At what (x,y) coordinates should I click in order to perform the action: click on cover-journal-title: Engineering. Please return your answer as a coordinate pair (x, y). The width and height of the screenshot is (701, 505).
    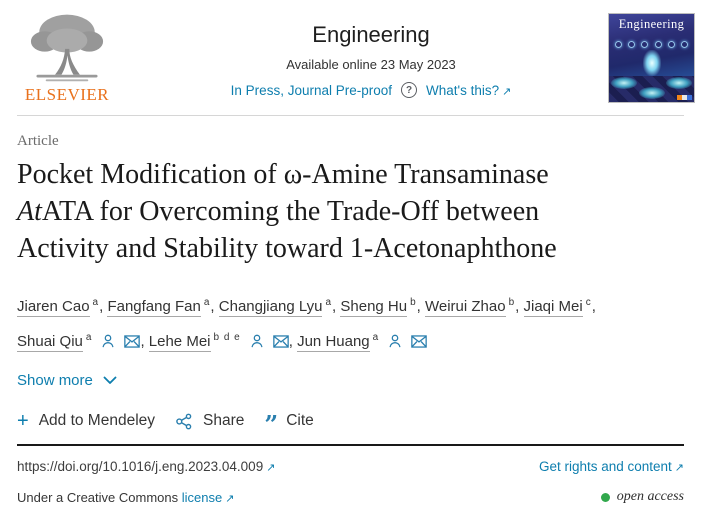
    Looking at the image, I should click on (651, 24).